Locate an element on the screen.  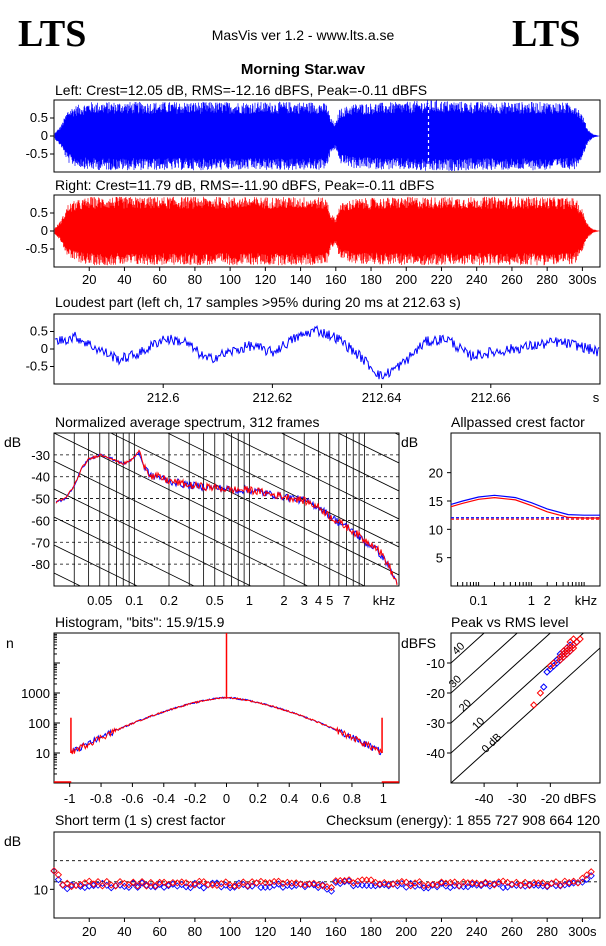
right-waveform-xtick-label: 220 is located at coordinates (442, 279).